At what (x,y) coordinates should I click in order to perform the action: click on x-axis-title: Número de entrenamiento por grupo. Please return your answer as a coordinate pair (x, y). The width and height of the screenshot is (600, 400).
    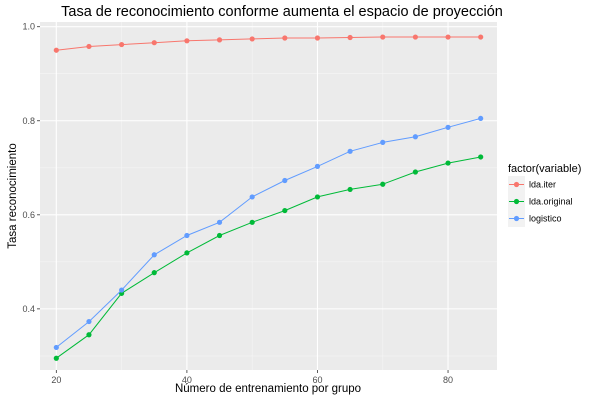
    Looking at the image, I should click on (268, 389).